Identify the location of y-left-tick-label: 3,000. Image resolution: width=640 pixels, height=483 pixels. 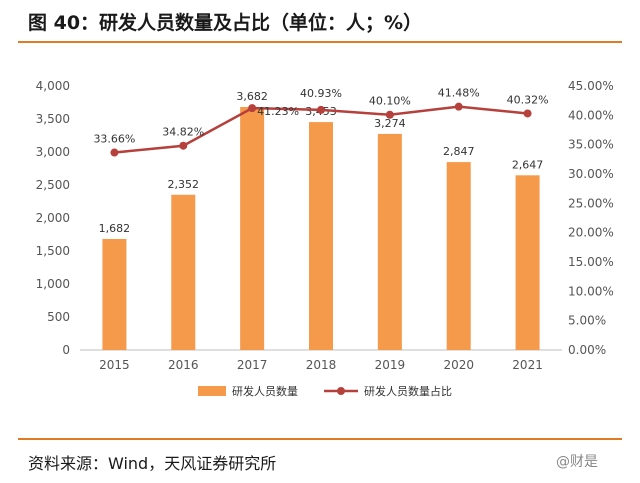
(53, 152).